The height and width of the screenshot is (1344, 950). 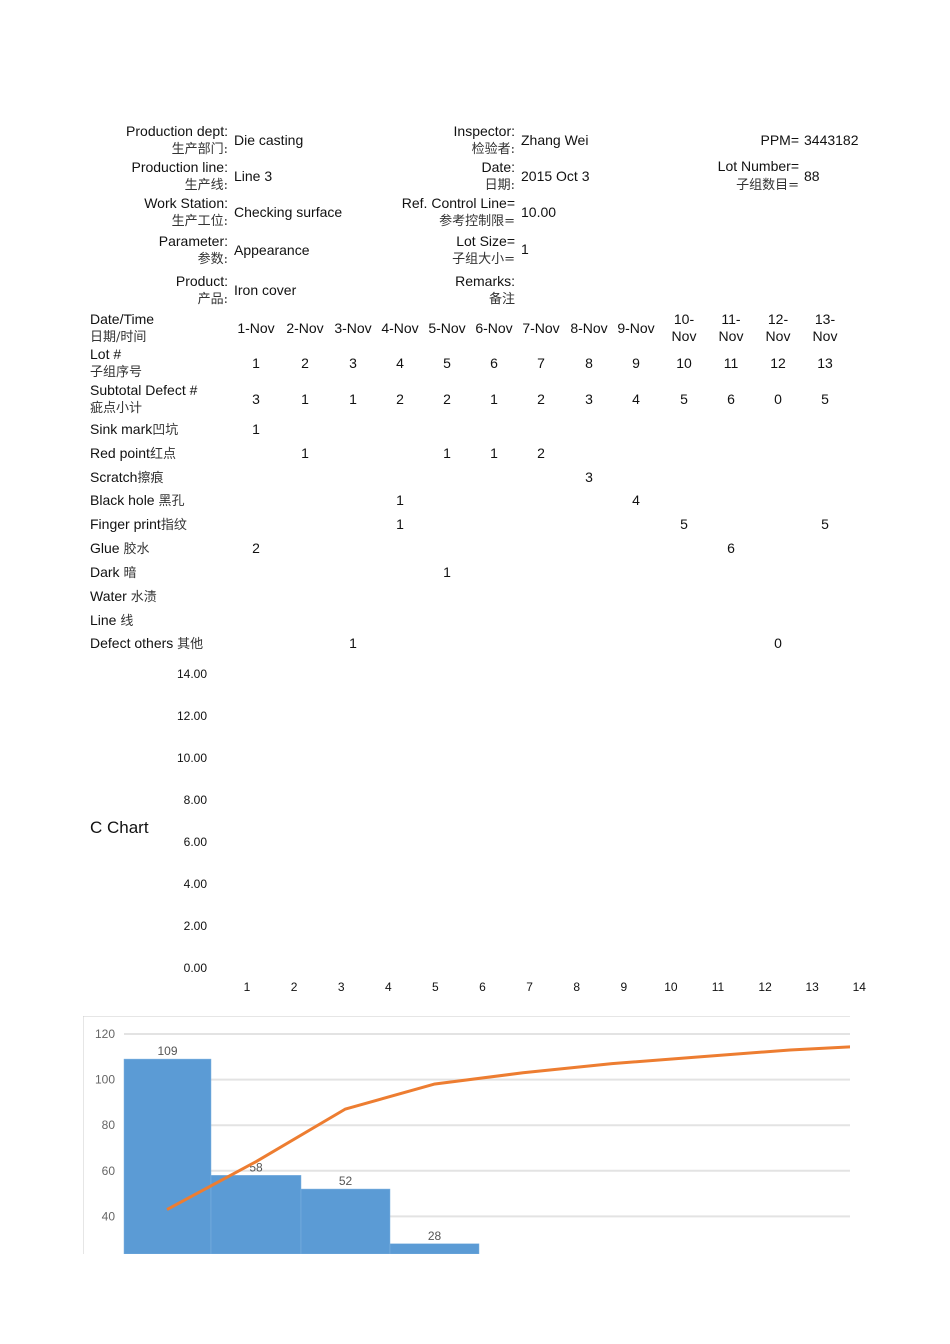 I want to click on field-label: Lot Size=, so click(x=485, y=241).